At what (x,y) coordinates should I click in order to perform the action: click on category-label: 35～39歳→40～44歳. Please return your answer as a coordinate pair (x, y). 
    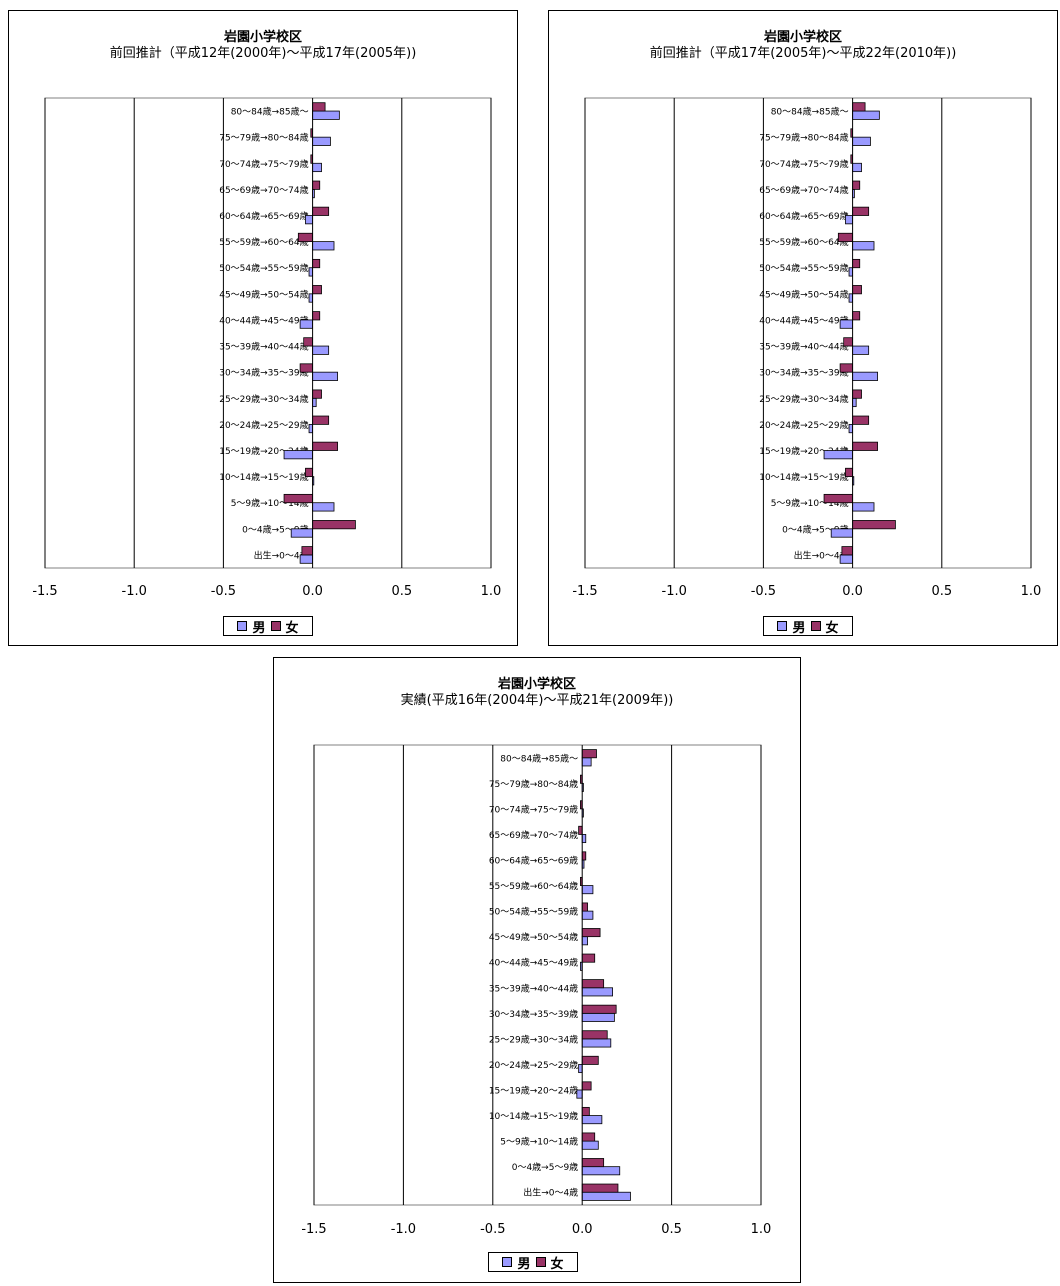
    Looking at the image, I should click on (263, 347).